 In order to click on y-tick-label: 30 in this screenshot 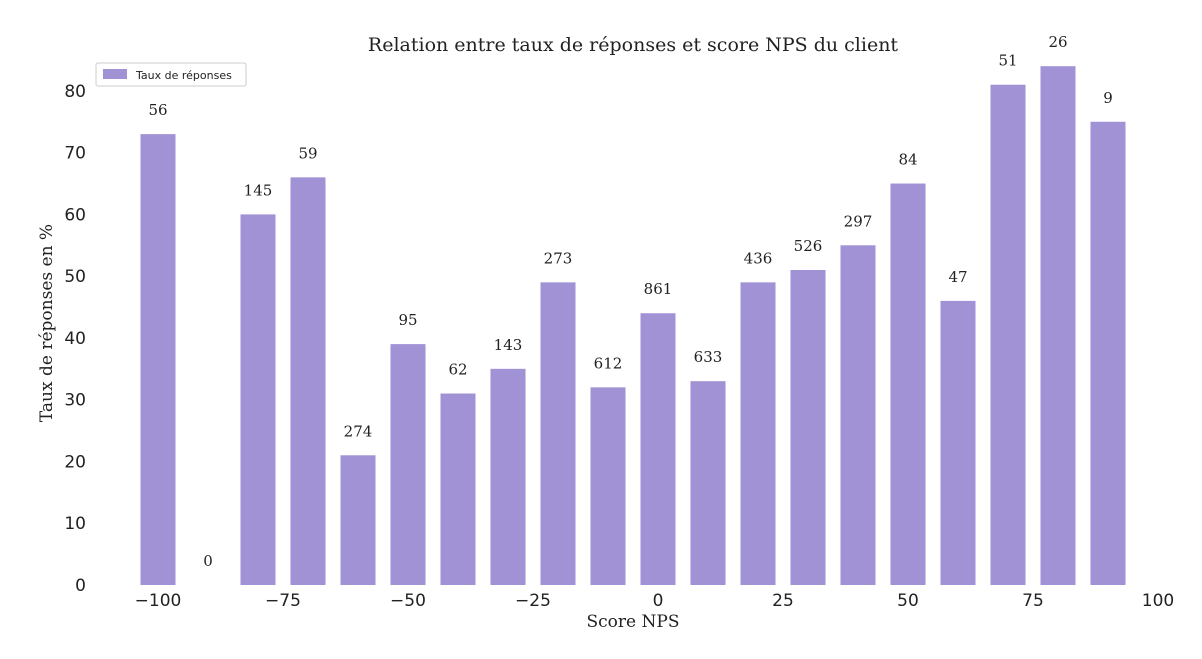, I will do `click(75, 401)`.